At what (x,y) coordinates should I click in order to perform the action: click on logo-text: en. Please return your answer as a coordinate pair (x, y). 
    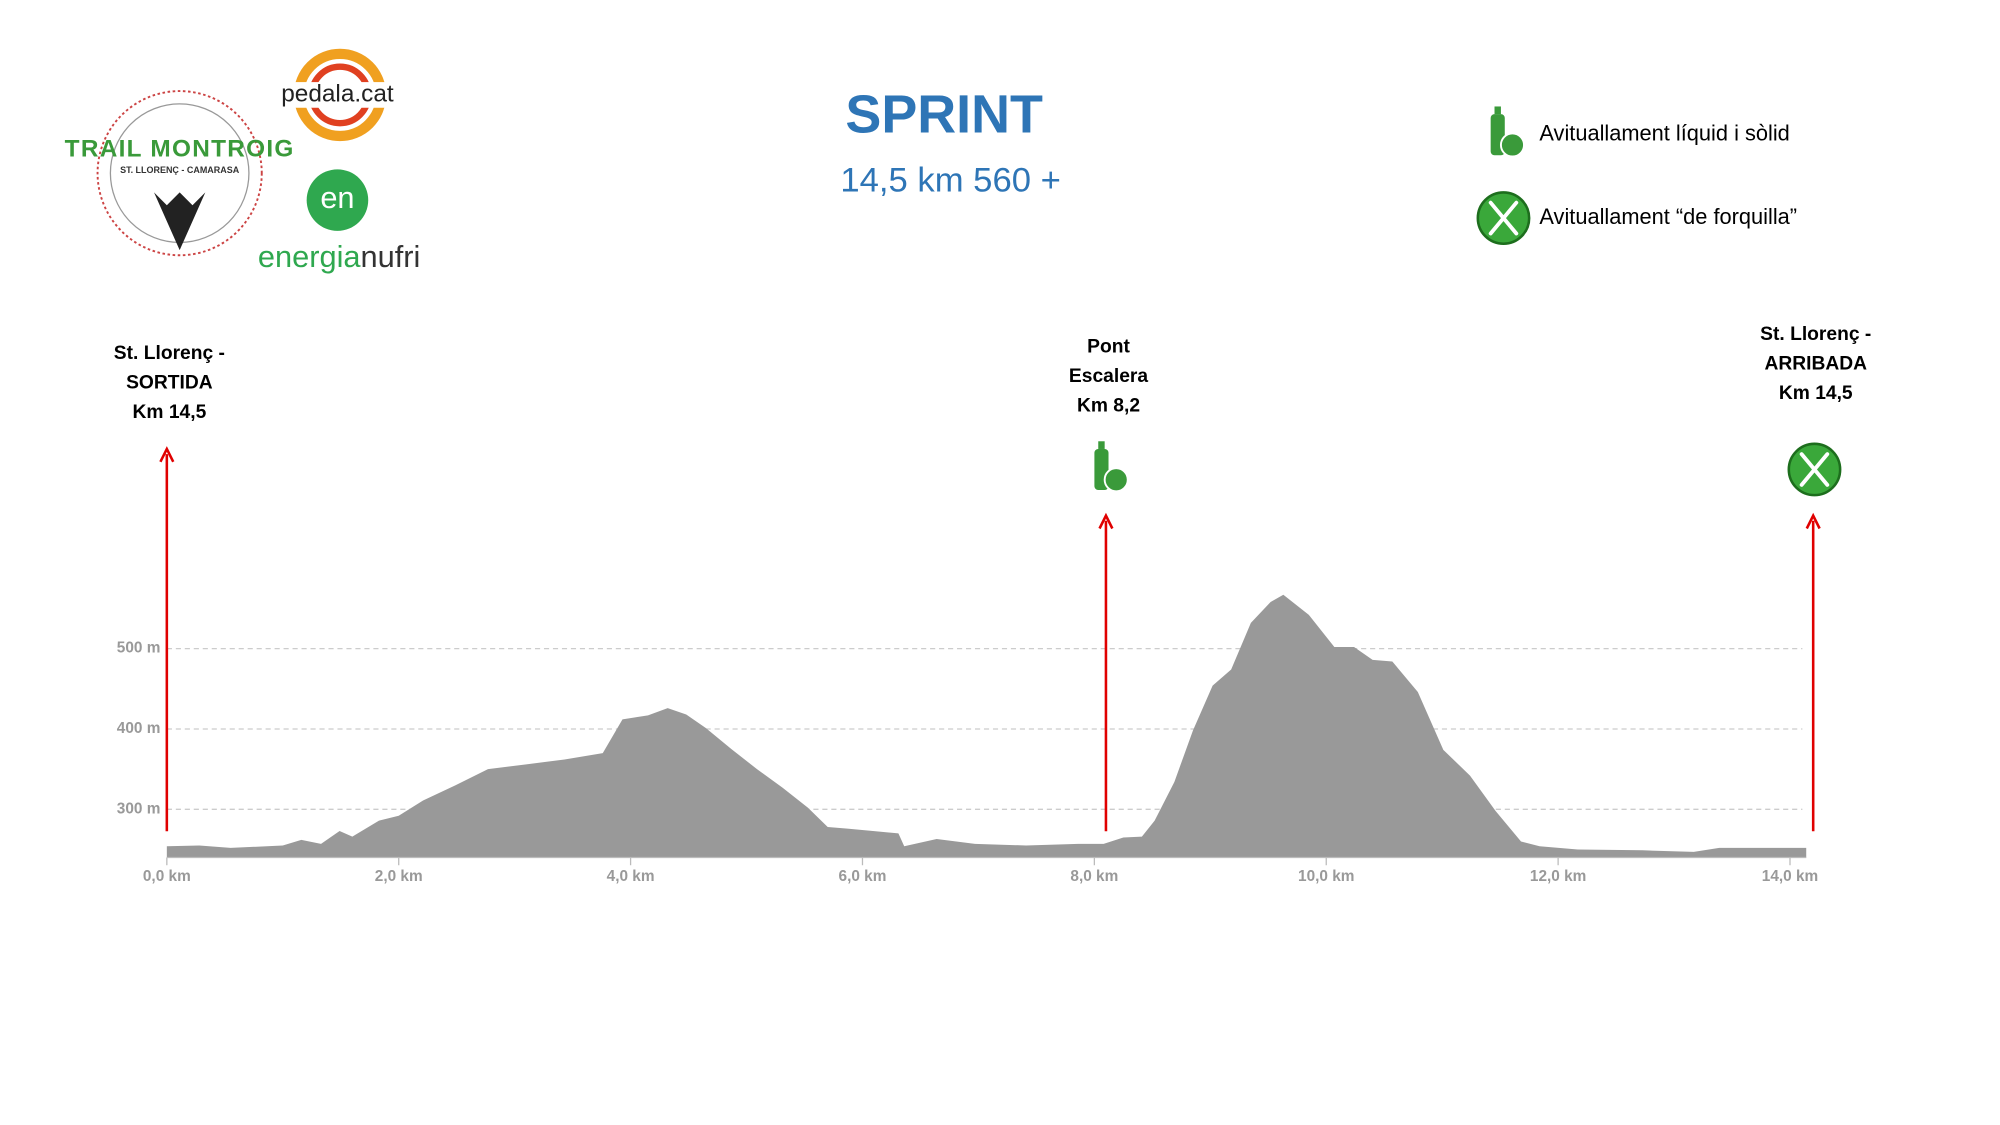
    Looking at the image, I should click on (337, 197).